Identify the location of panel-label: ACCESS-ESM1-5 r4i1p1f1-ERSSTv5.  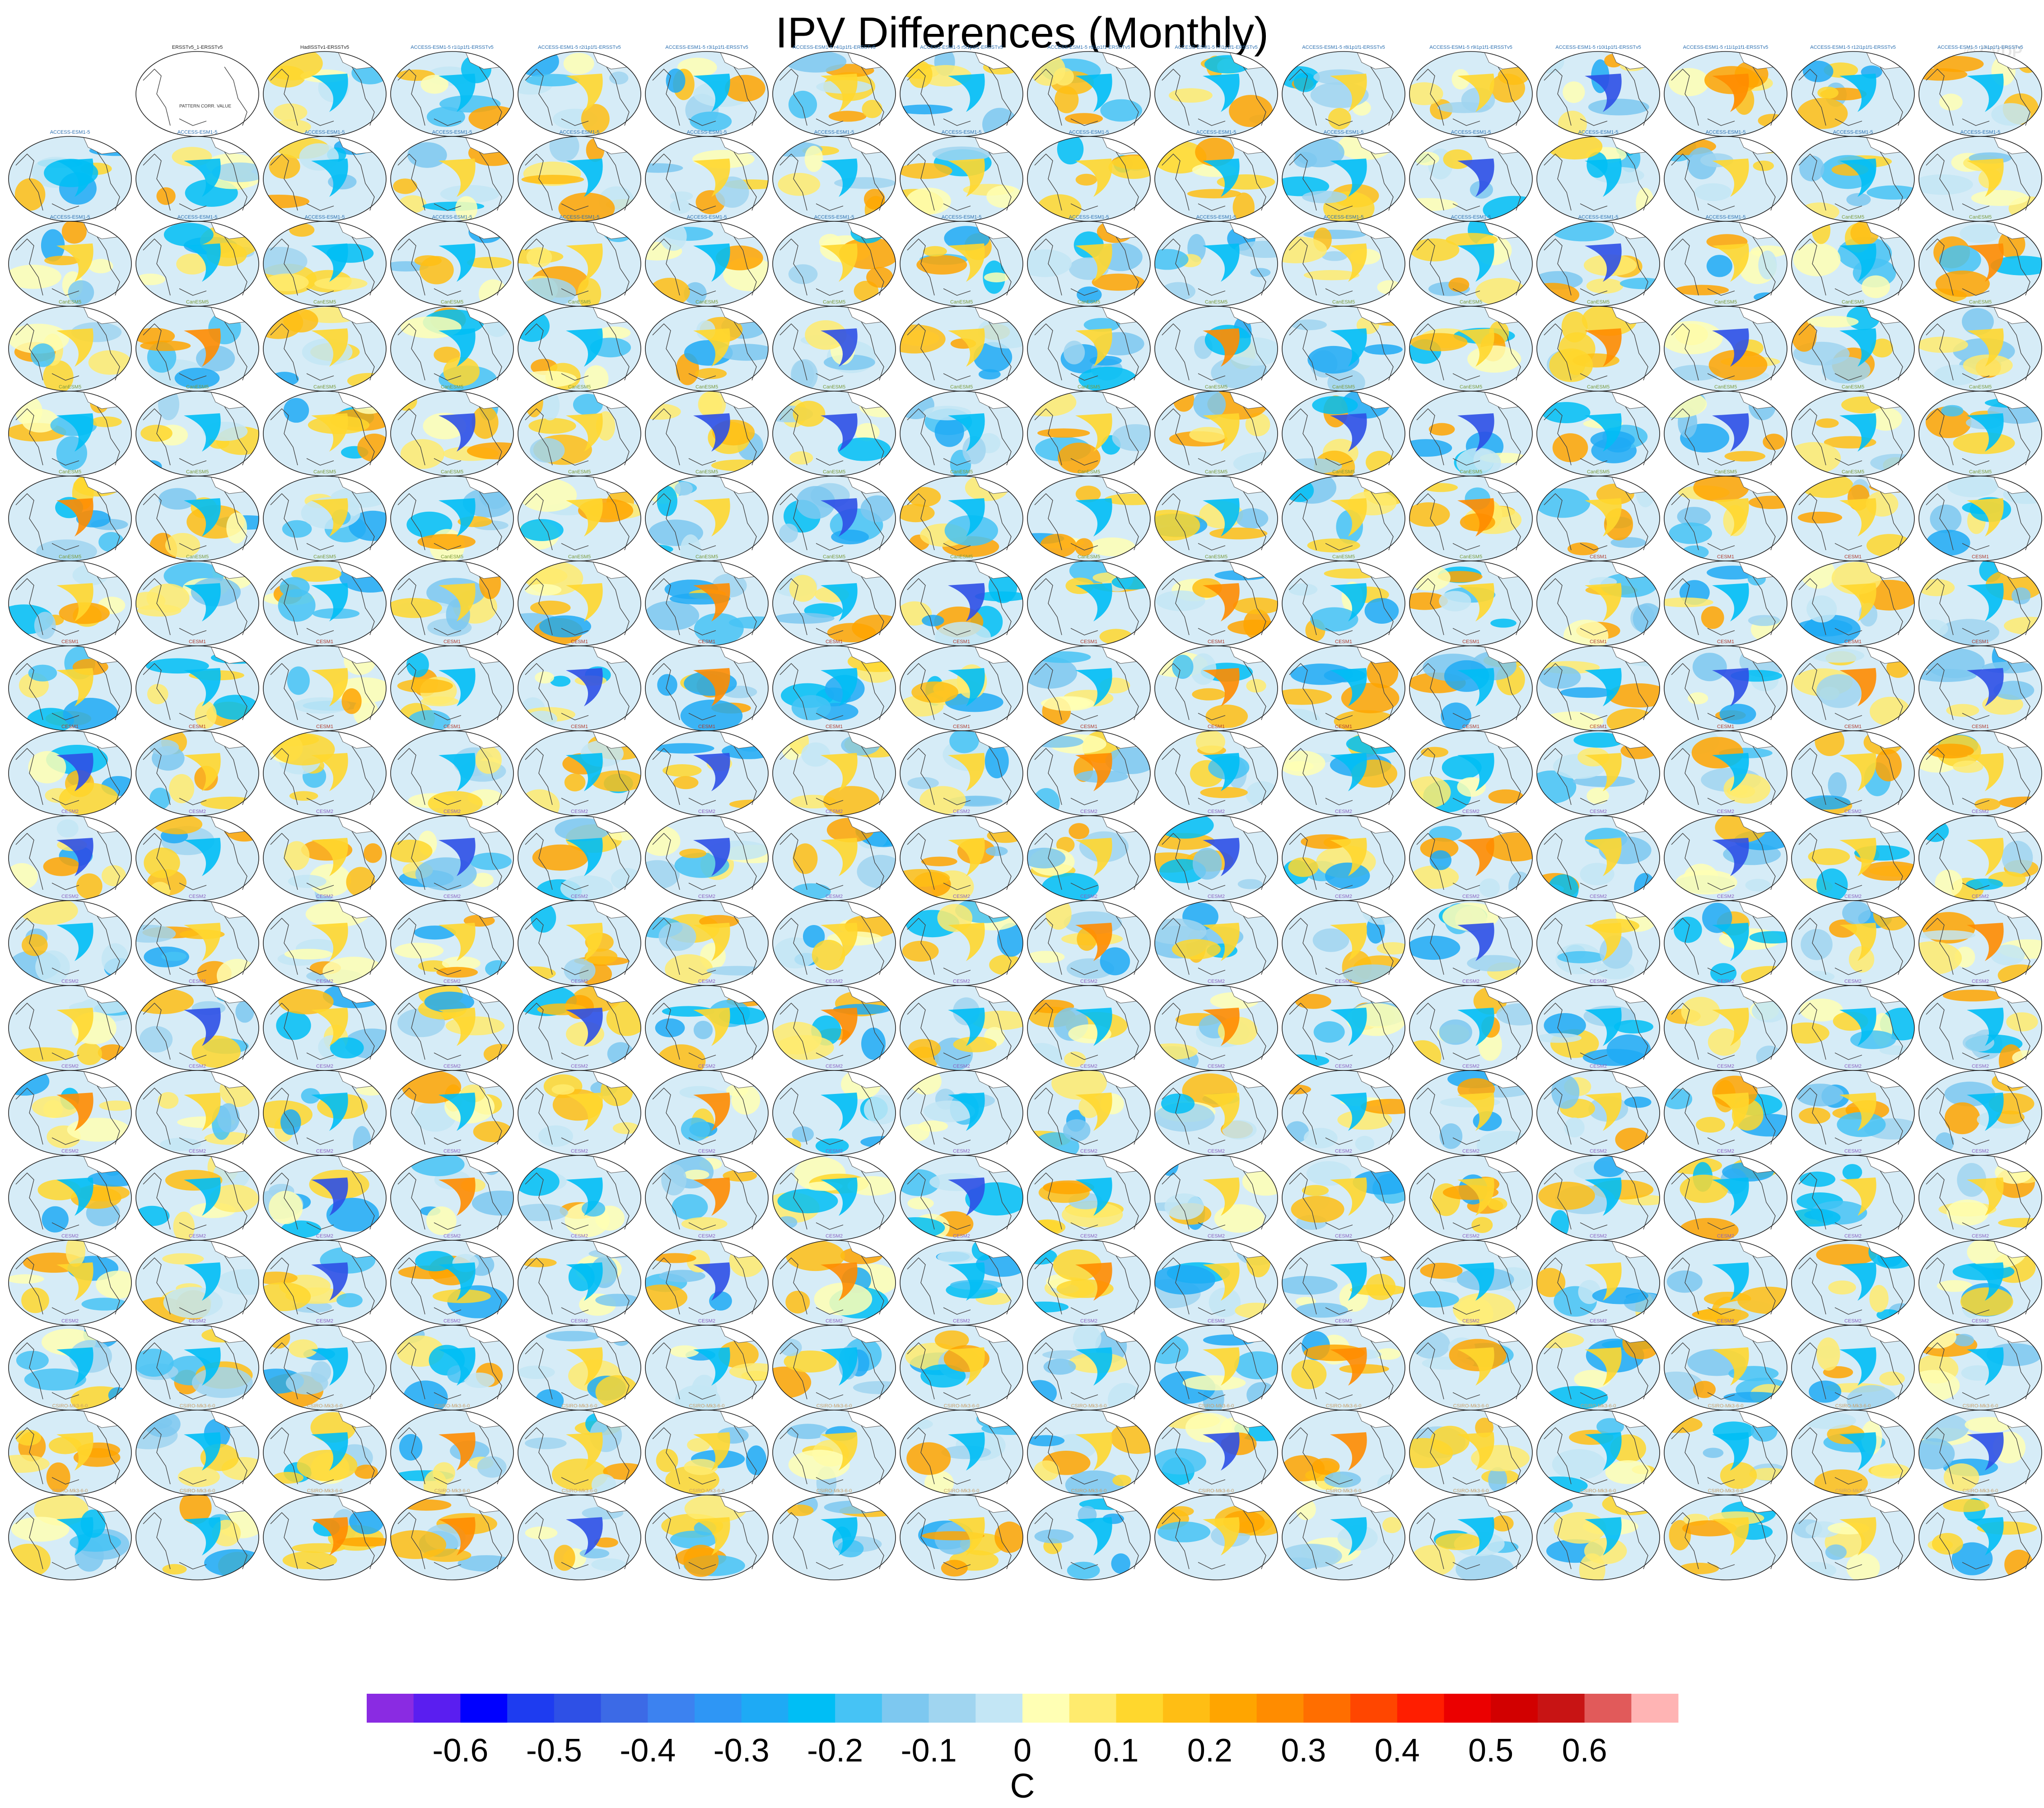
(834, 47).